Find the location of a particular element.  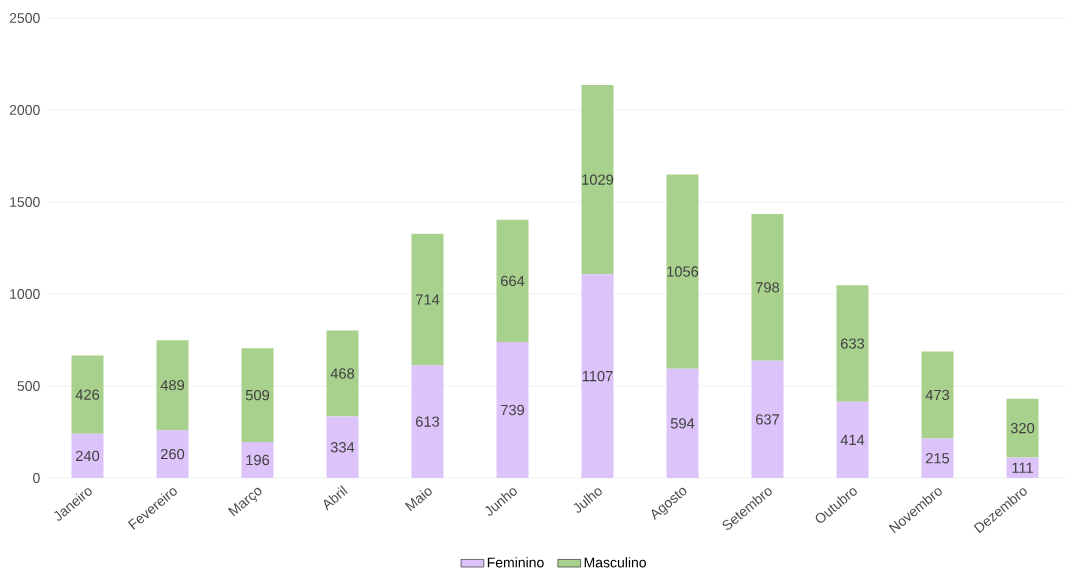

data-label: 334 is located at coordinates (342, 447).